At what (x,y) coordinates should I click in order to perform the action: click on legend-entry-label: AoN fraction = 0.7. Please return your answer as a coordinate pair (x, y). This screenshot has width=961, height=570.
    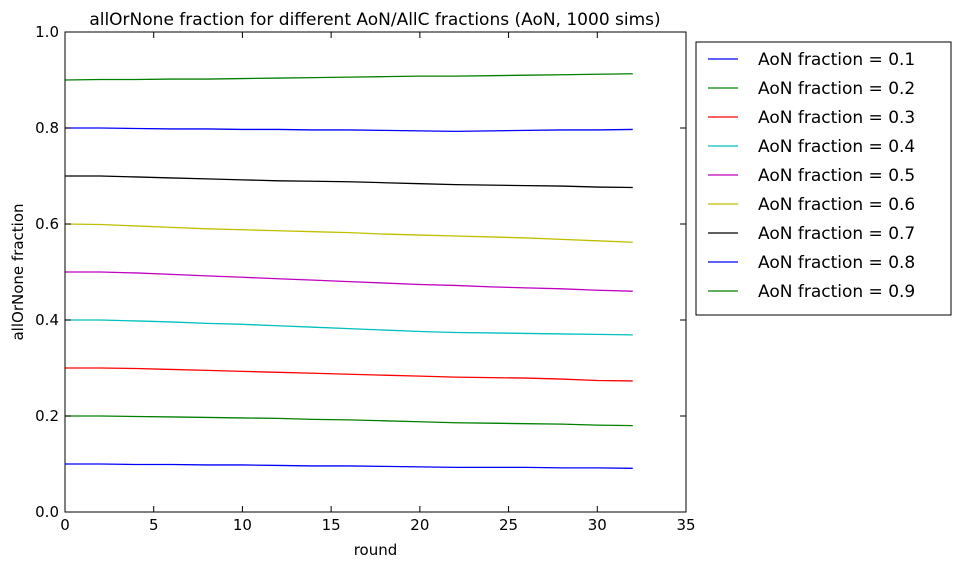
    Looking at the image, I should click on (836, 234).